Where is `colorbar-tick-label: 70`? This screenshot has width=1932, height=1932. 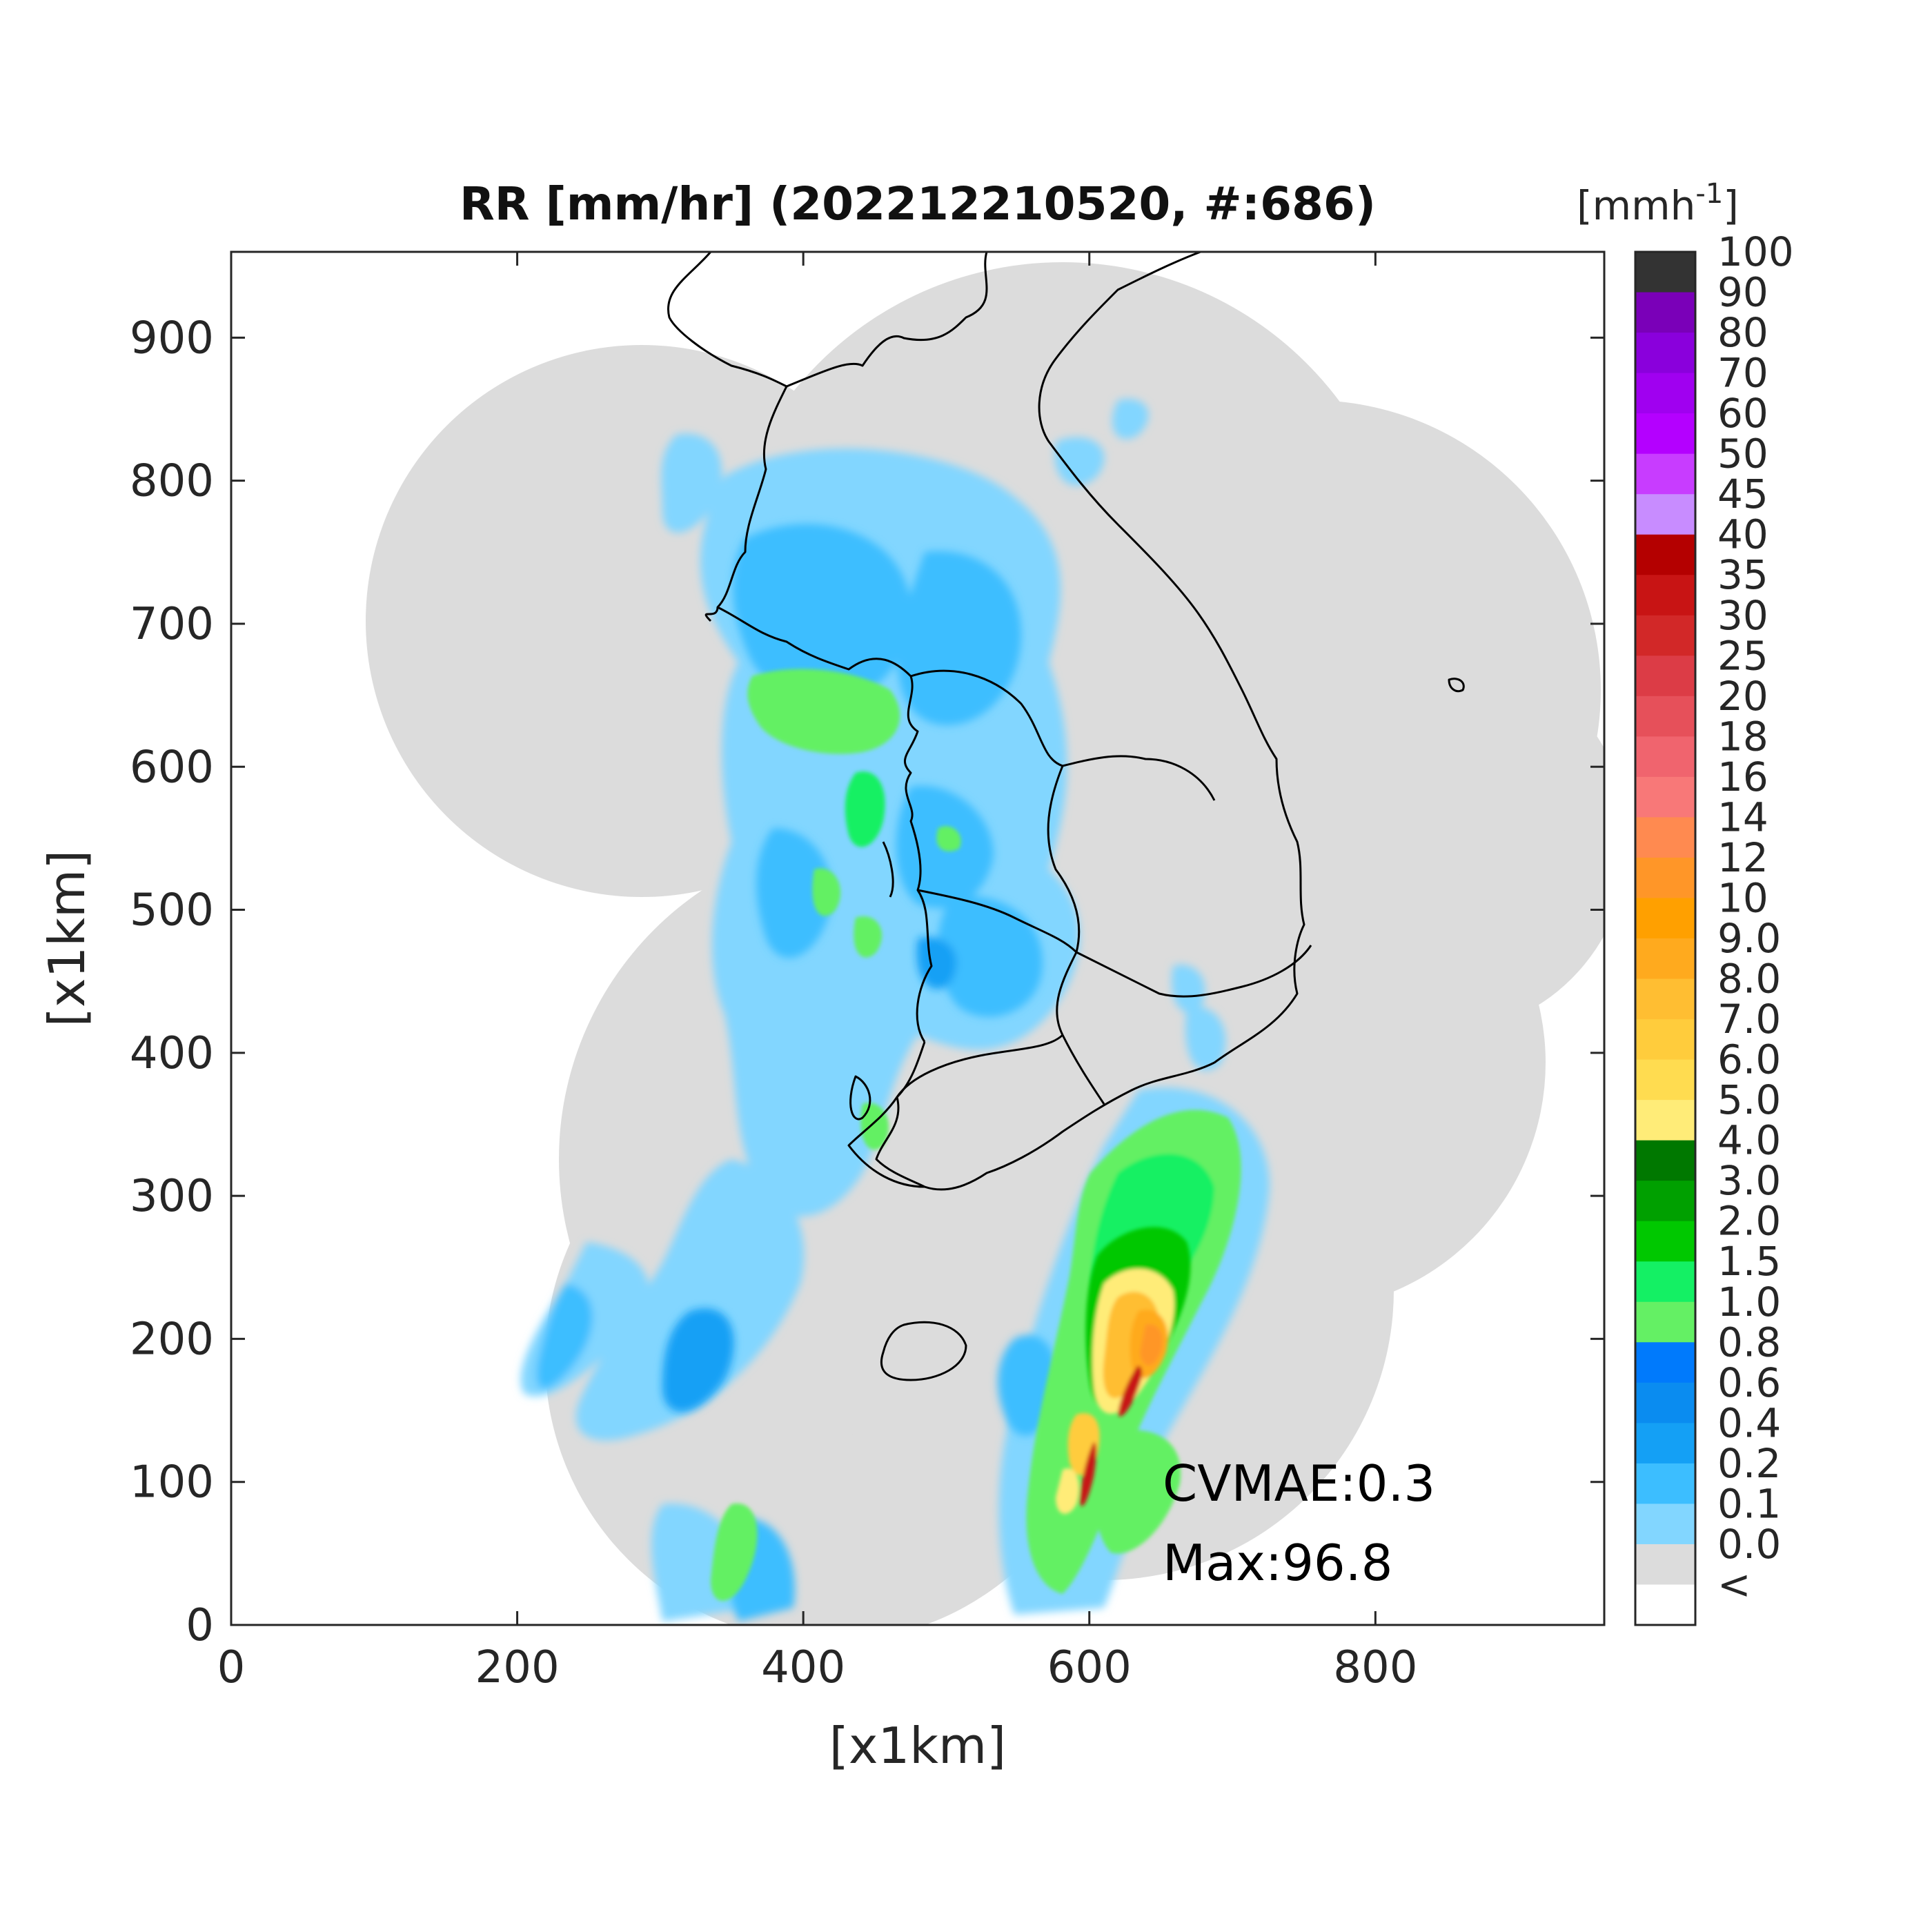 colorbar-tick-label: 70 is located at coordinates (1742, 373).